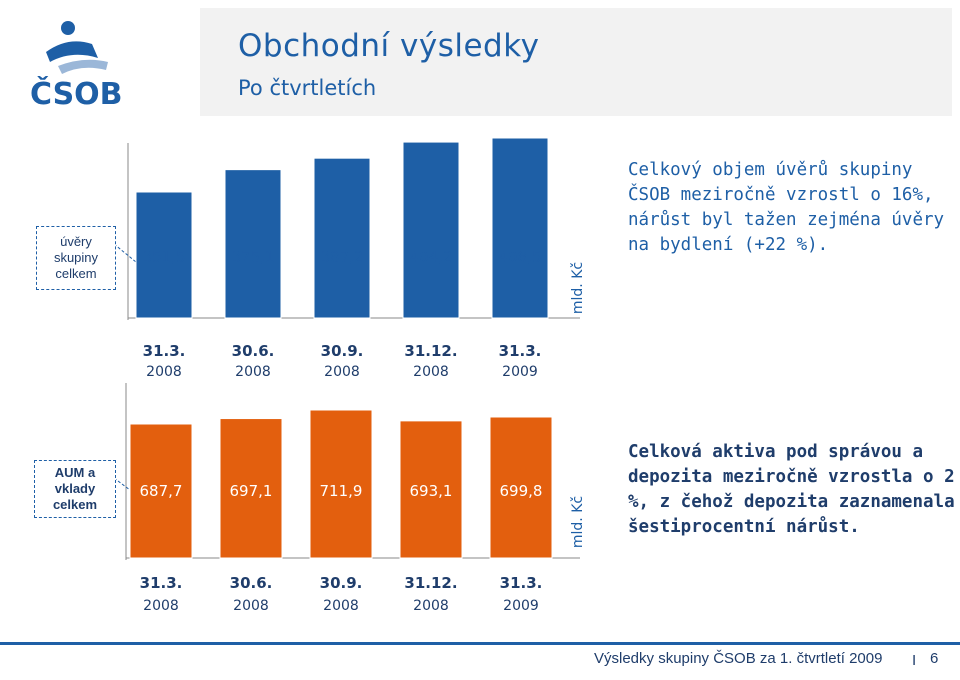 The image size is (960, 680). I want to click on loans-side-label: úvěry skupiny celkem, so click(76, 258).